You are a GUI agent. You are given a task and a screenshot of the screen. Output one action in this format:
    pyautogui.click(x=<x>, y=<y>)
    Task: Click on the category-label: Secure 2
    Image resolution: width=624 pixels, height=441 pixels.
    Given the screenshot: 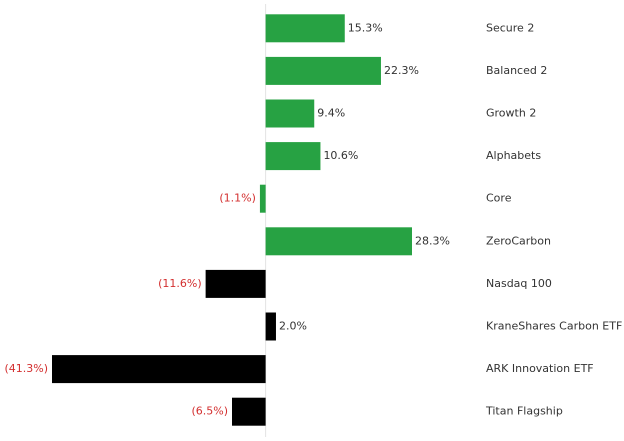 What is the action you would take?
    pyautogui.click(x=510, y=27)
    